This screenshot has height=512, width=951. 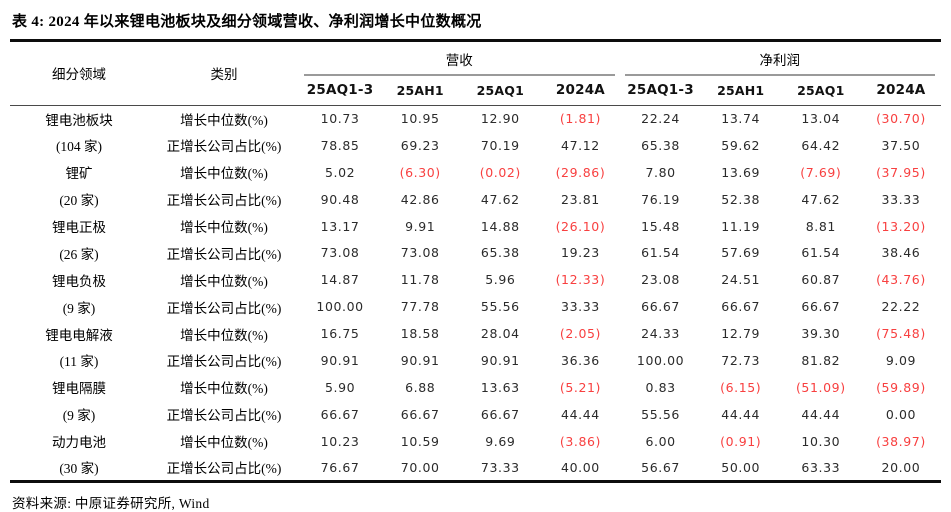 I want to click on value-cell: 11.78, so click(x=420, y=280).